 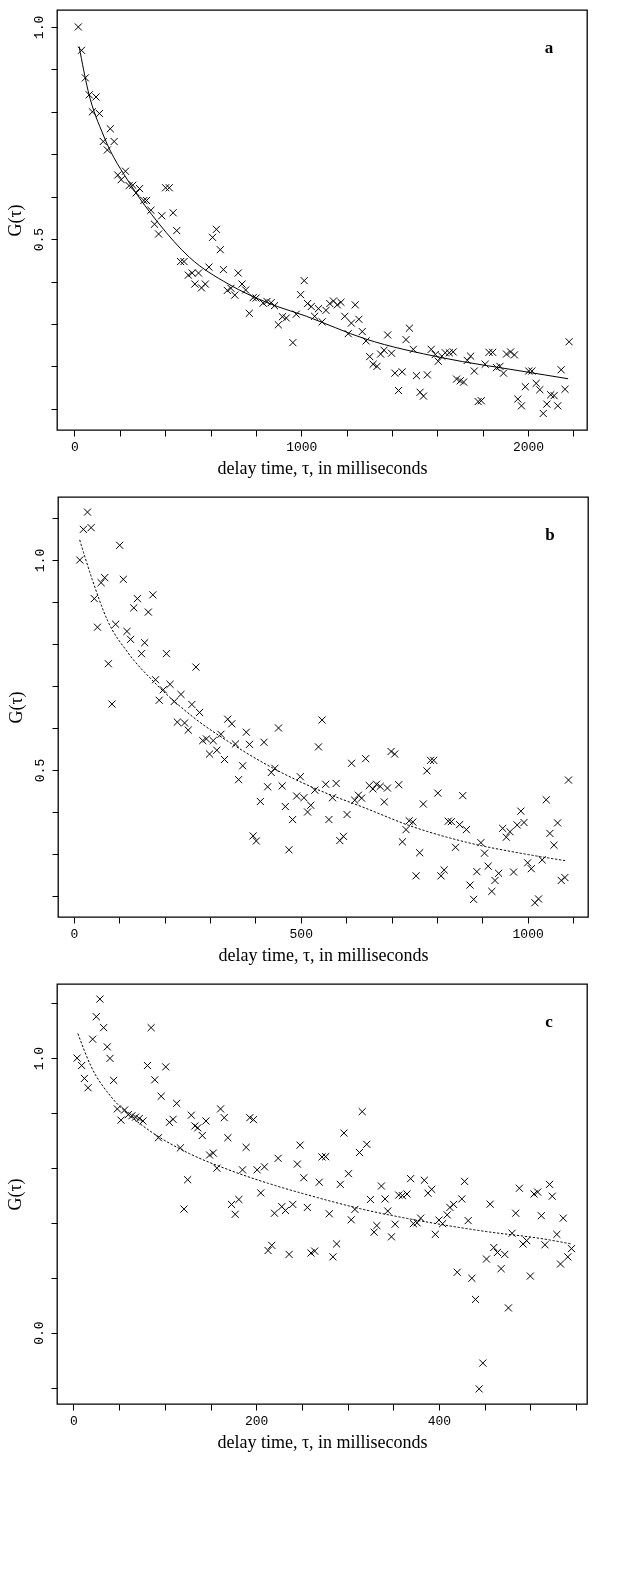 What do you see at coordinates (550, 534) in the screenshot?
I see `annotation: b` at bounding box center [550, 534].